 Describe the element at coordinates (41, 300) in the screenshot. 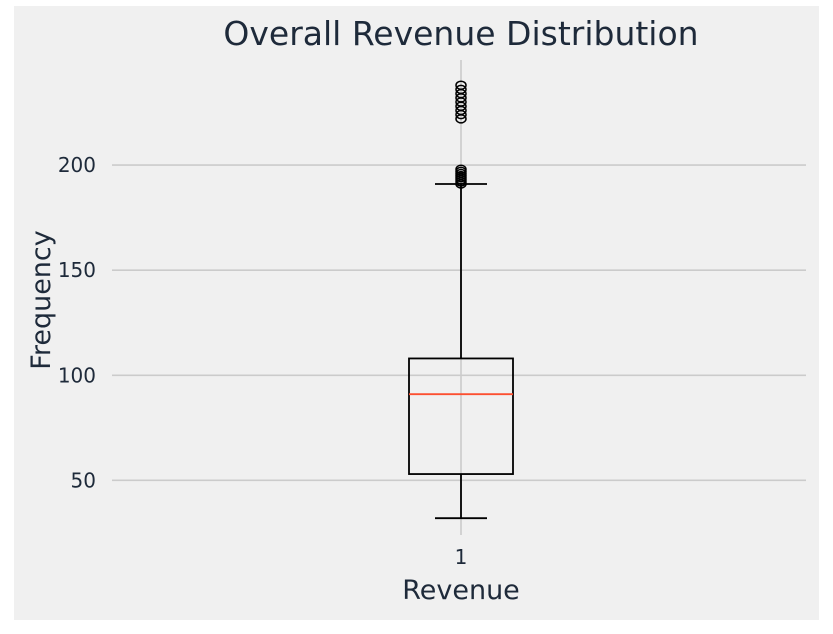

I see `y-axis-label: Frequency` at that location.